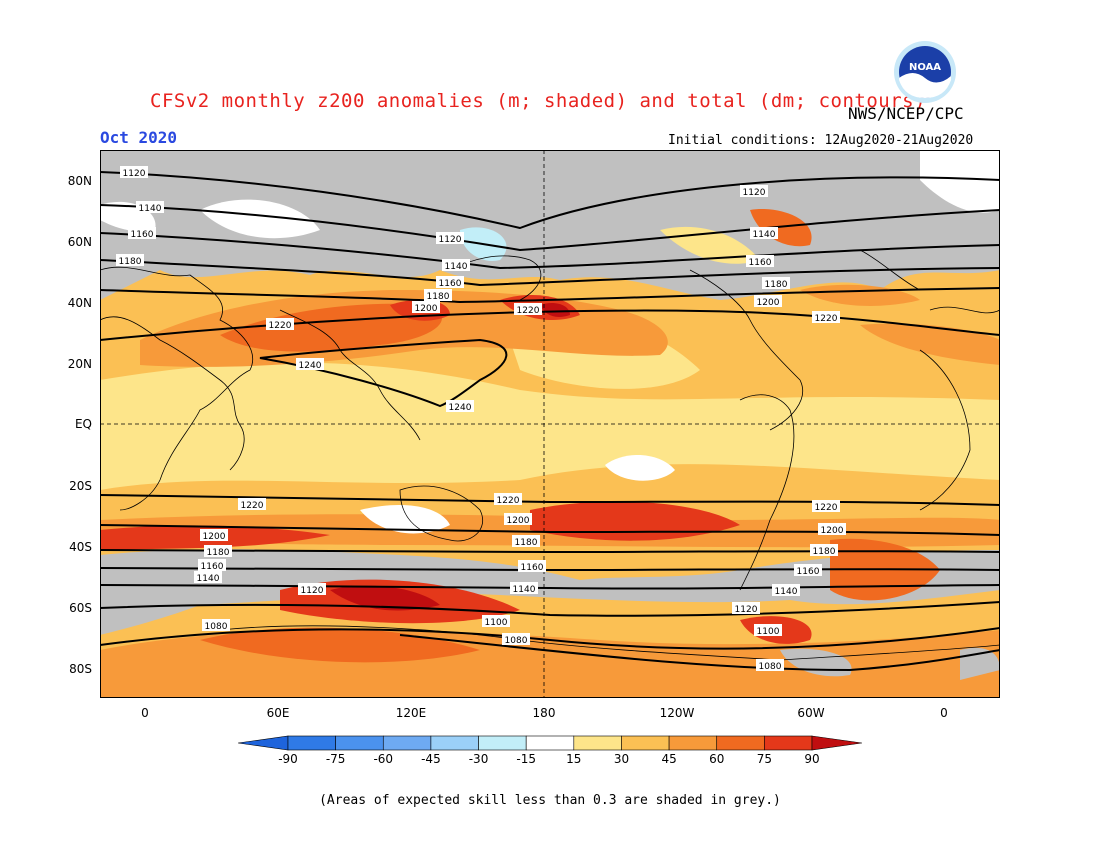 Image resolution: width=1100 pixels, height=850 pixels. What do you see at coordinates (208, 577) in the screenshot?
I see `contour-label-1140-d: 1140` at bounding box center [208, 577].